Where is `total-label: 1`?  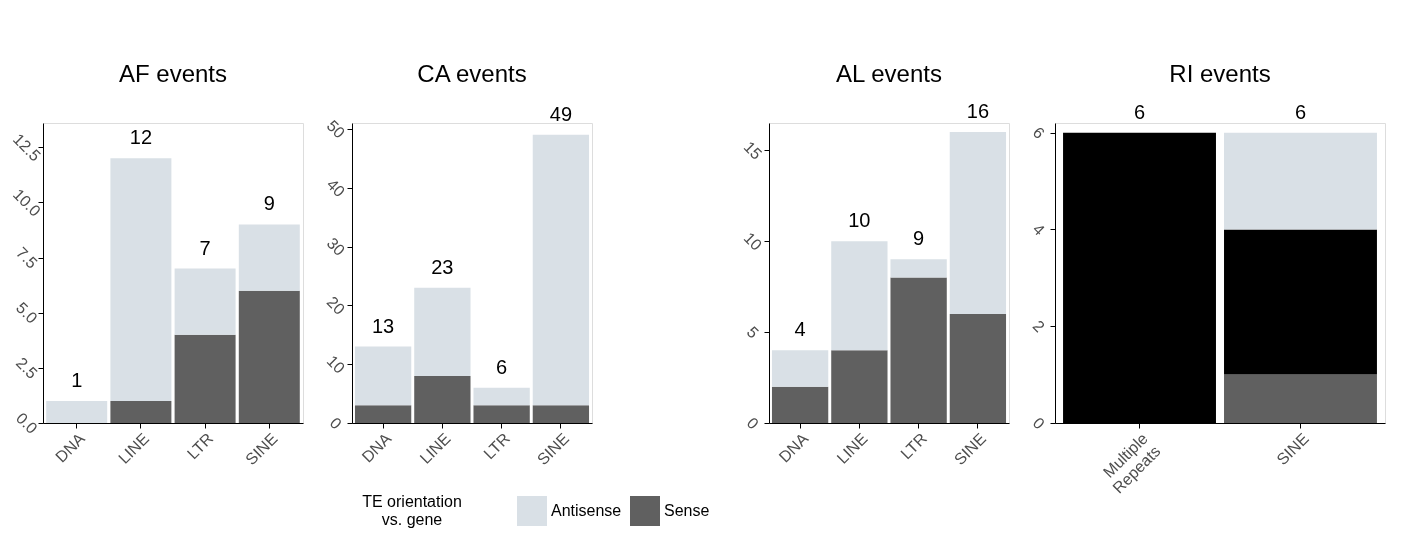
total-label: 1 is located at coordinates (77, 379).